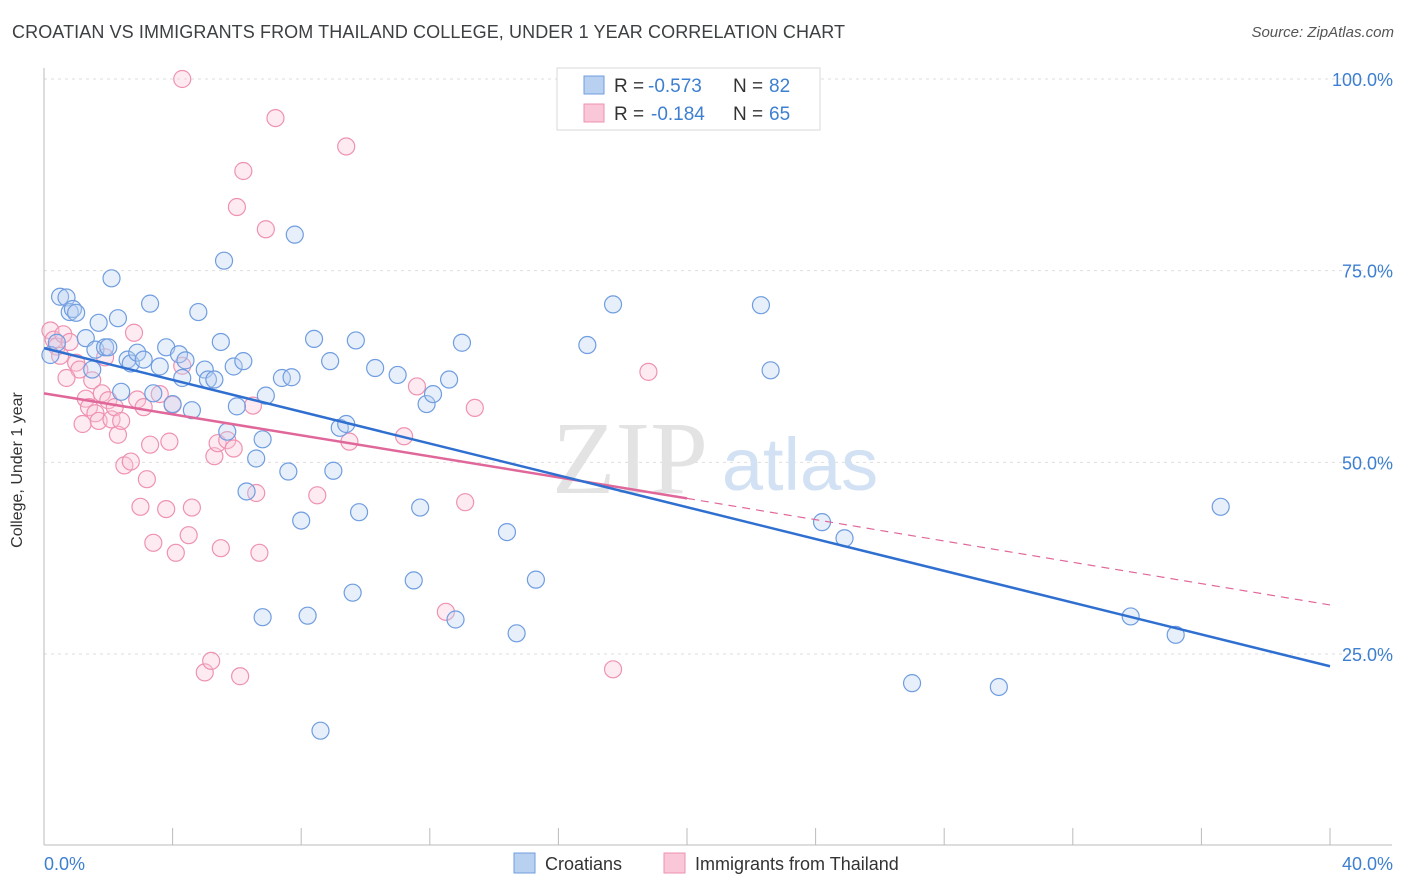  What do you see at coordinates (1362, 80) in the screenshot?
I see `y-tick-label: 100.0%` at bounding box center [1362, 80].